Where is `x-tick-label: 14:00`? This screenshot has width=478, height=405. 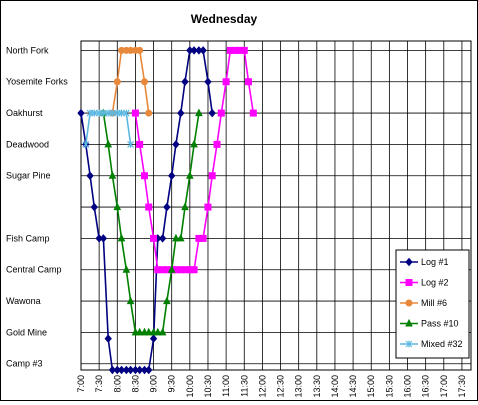
x-tick-label: 14:00 is located at coordinates (335, 386).